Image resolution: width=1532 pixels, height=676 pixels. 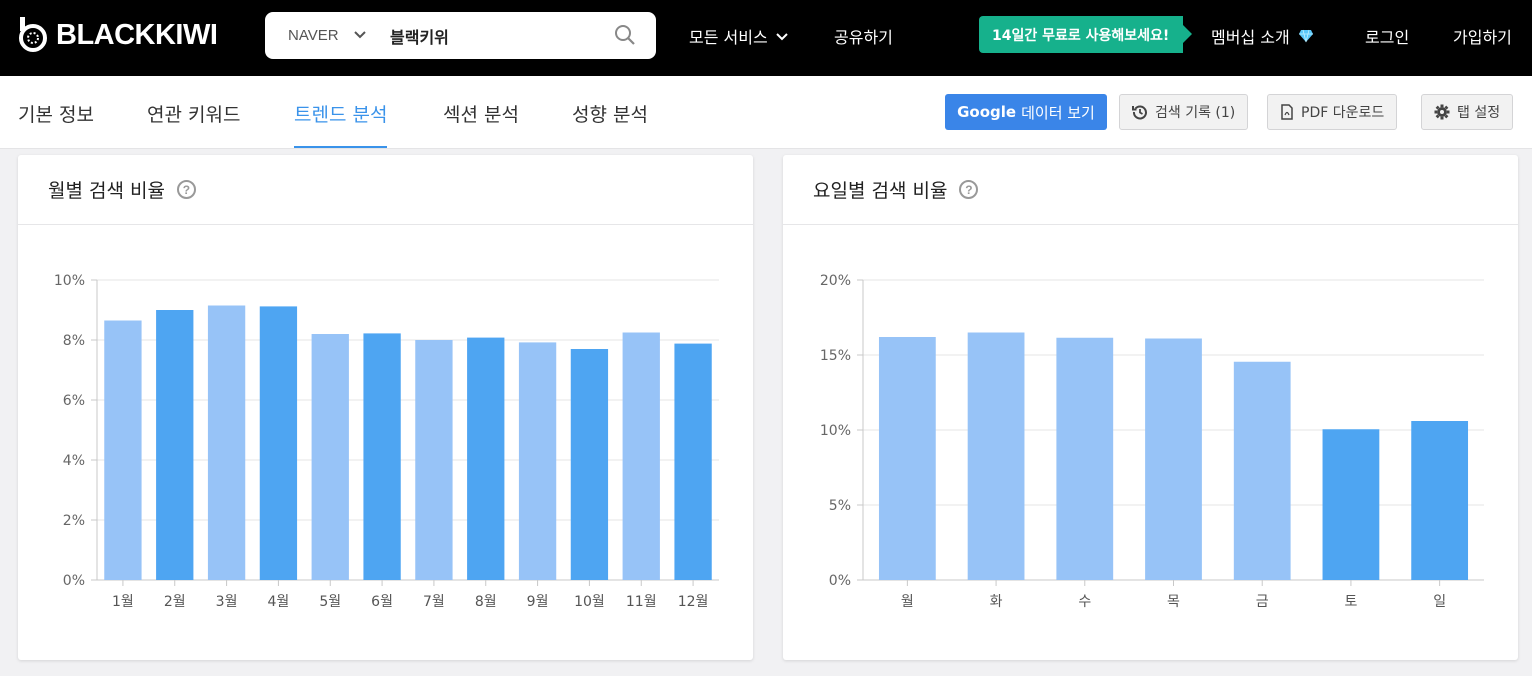 What do you see at coordinates (693, 602) in the screenshot?
I see `x-tick-label: 12월` at bounding box center [693, 602].